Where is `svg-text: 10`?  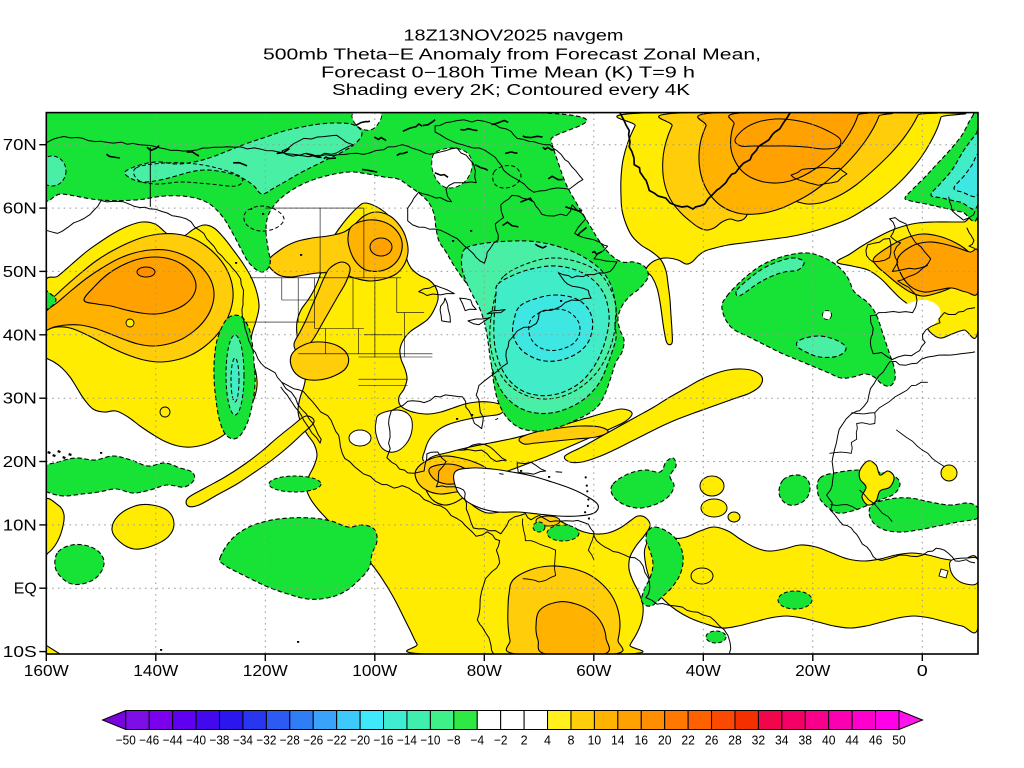 svg-text: 10 is located at coordinates (595, 740).